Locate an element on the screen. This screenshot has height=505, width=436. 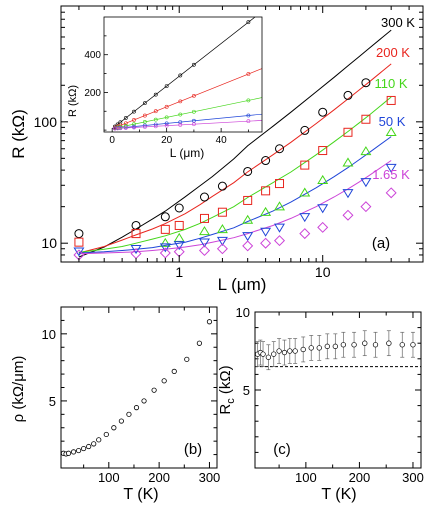
inset-y-tick-label: 200 is located at coordinates (92, 93).